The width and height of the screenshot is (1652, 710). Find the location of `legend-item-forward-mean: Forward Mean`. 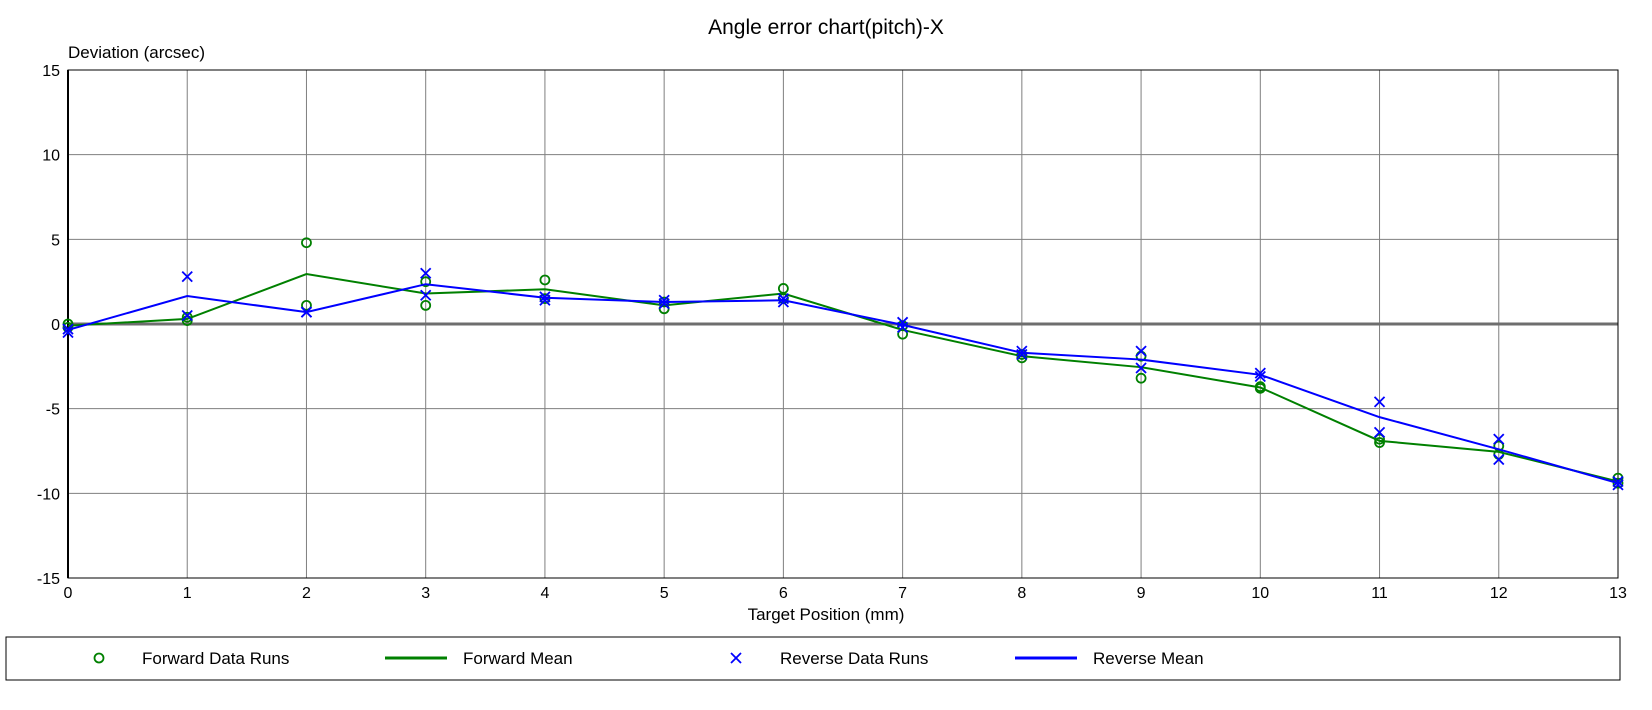

legend-item-forward-mean: Forward Mean is located at coordinates (479, 658).